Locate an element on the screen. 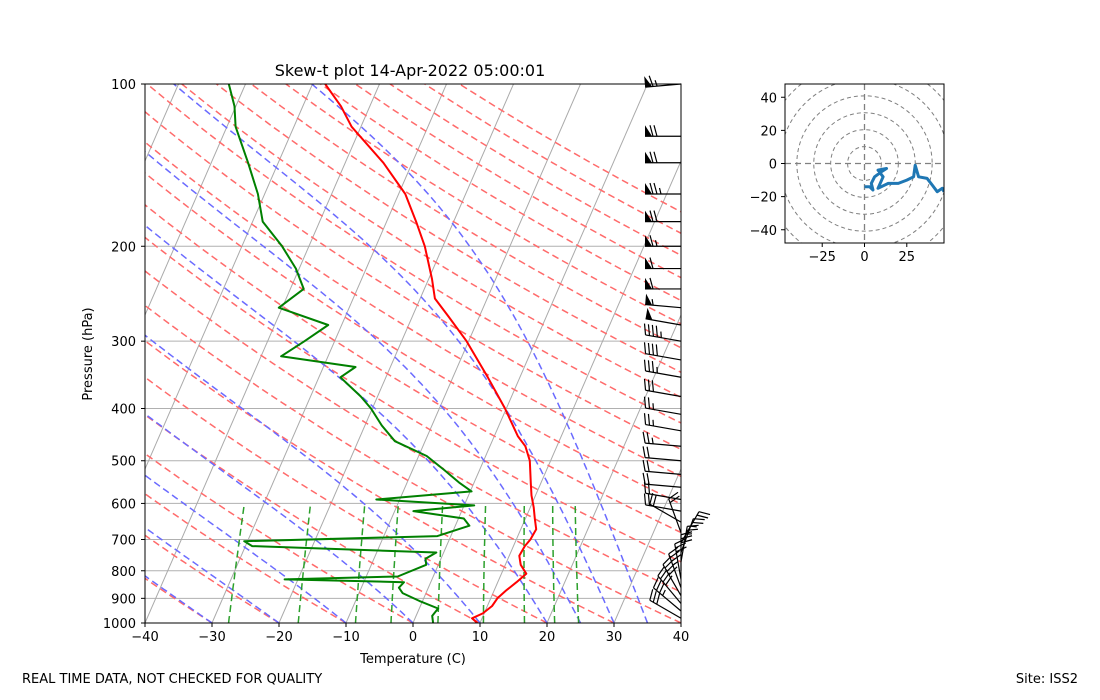  y-axis-label: Pressure (hPa) is located at coordinates (88, 353).